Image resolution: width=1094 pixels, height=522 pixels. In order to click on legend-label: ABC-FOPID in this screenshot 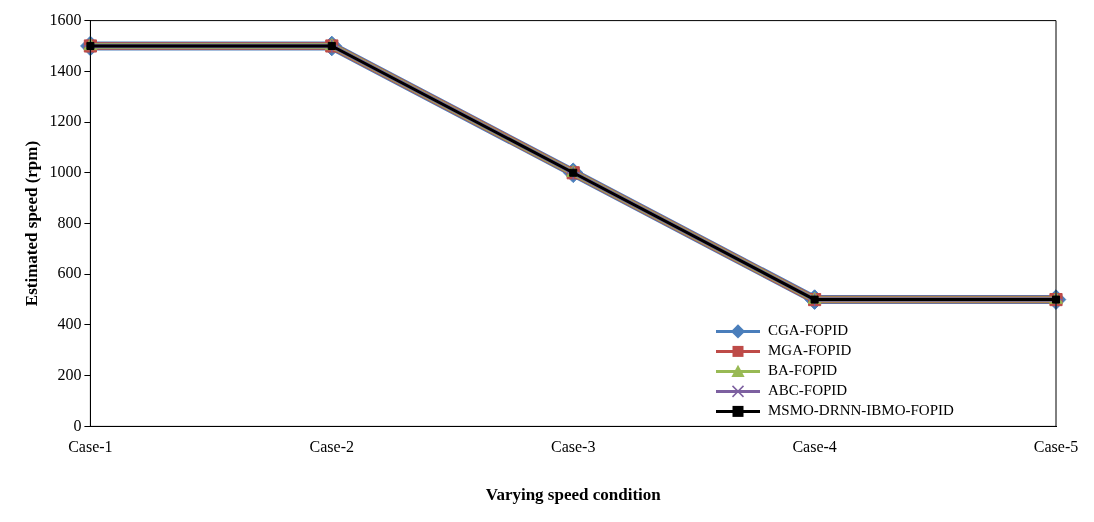, I will do `click(808, 390)`.